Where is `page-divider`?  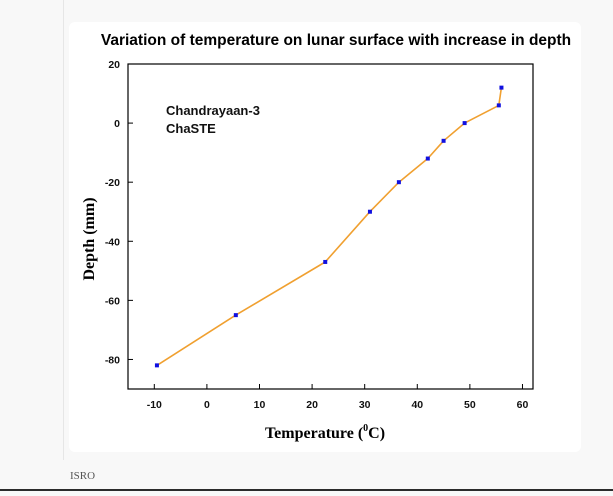 page-divider is located at coordinates (63, 230).